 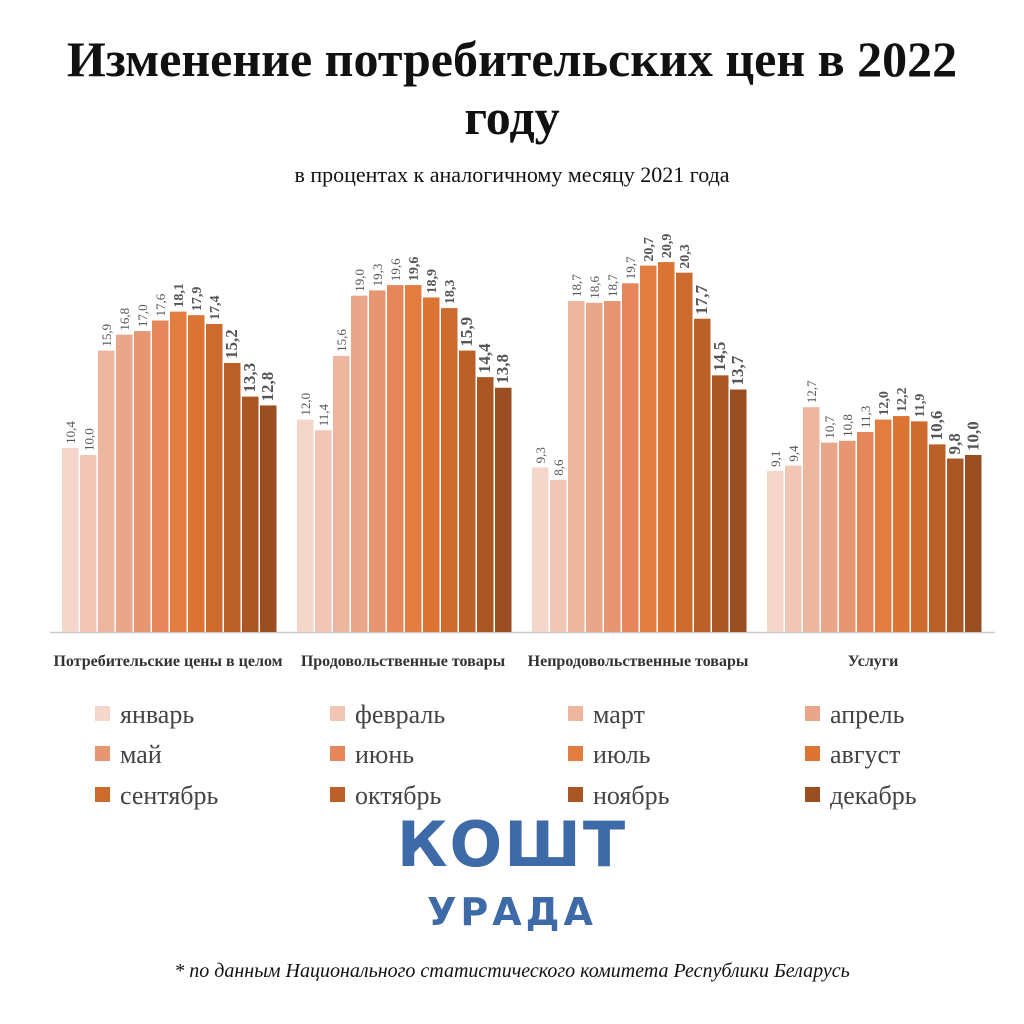 What do you see at coordinates (512, 912) in the screenshot?
I see `logo-bottom: УРАДА` at bounding box center [512, 912].